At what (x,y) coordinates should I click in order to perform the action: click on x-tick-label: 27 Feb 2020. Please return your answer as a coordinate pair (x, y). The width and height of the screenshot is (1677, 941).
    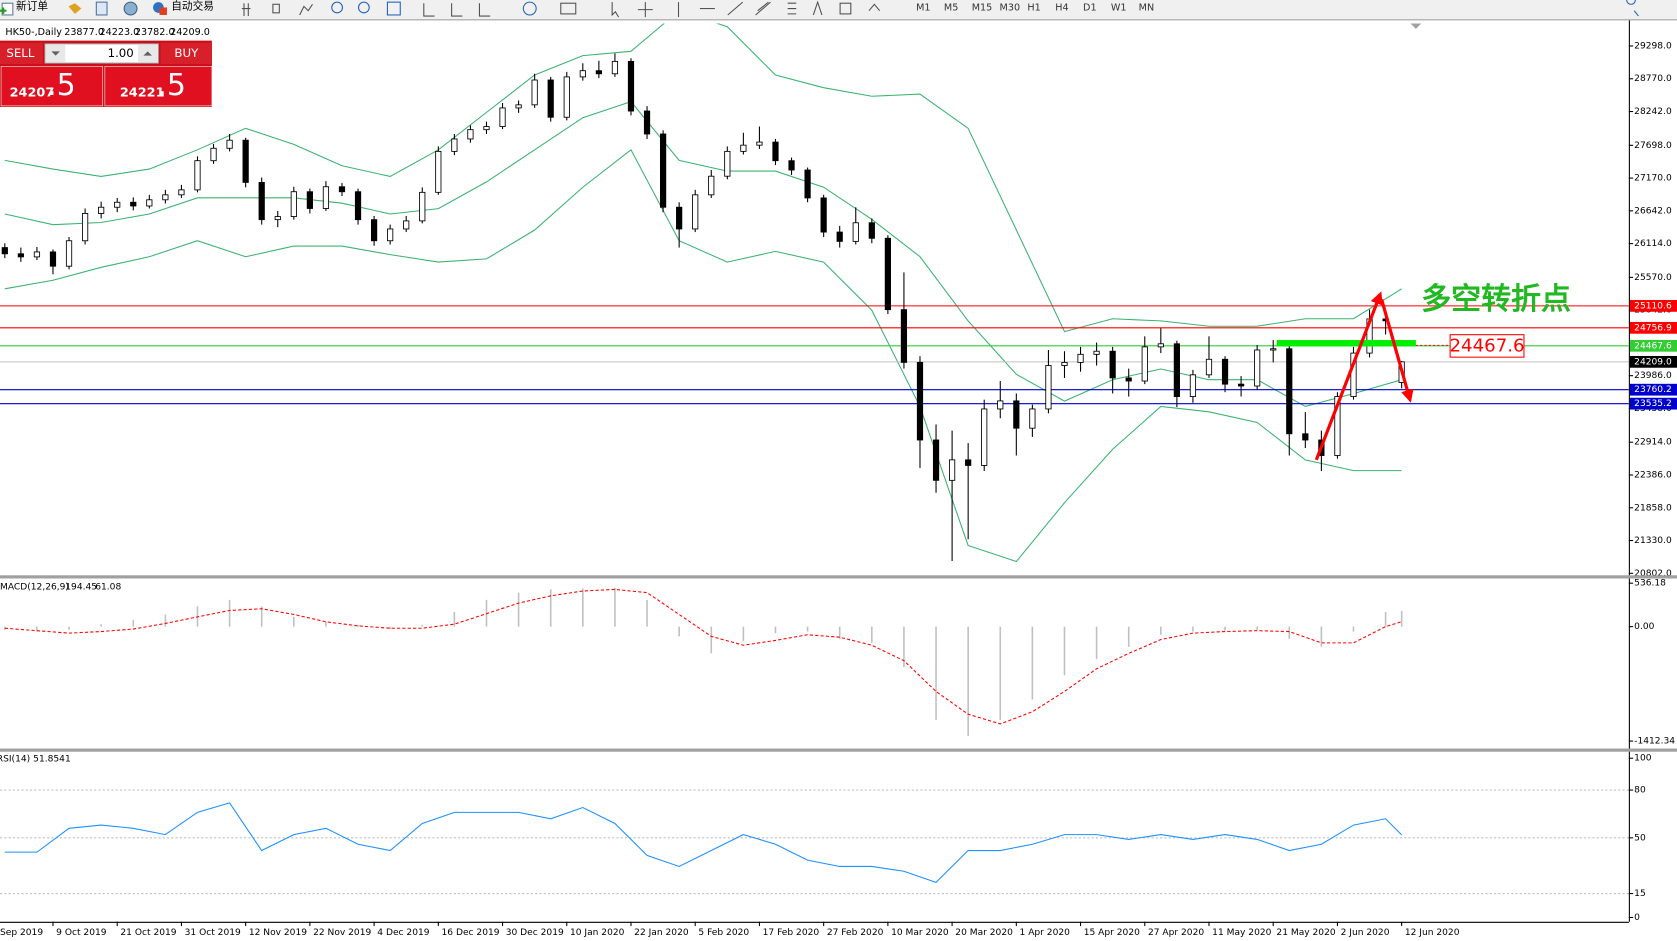
    Looking at the image, I should click on (855, 933).